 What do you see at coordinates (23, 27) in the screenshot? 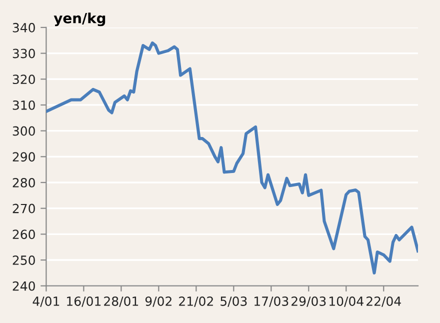
I see `y-tick-label: 340` at bounding box center [23, 27].